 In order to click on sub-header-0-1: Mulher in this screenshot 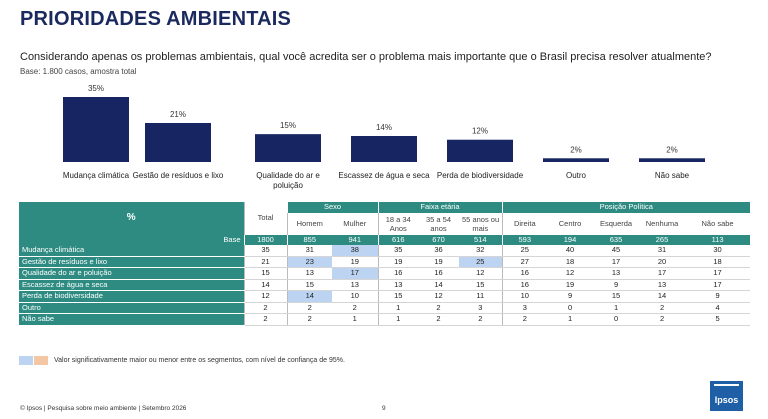, I will do `click(355, 223)`.